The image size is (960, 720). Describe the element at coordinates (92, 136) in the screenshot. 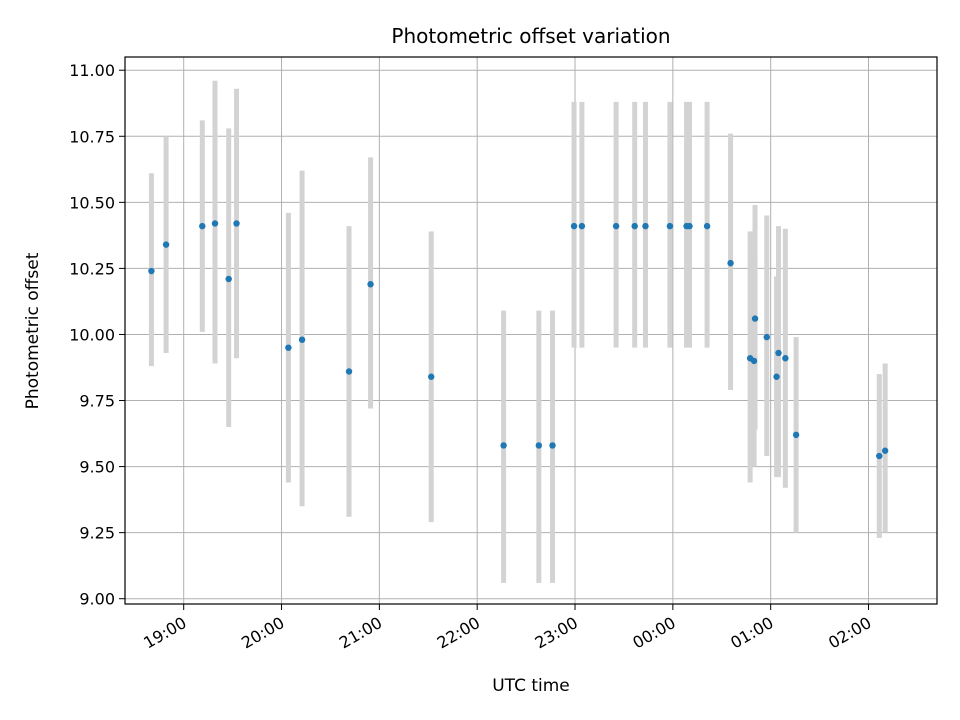

I see `y-tick-label: 10.75` at that location.